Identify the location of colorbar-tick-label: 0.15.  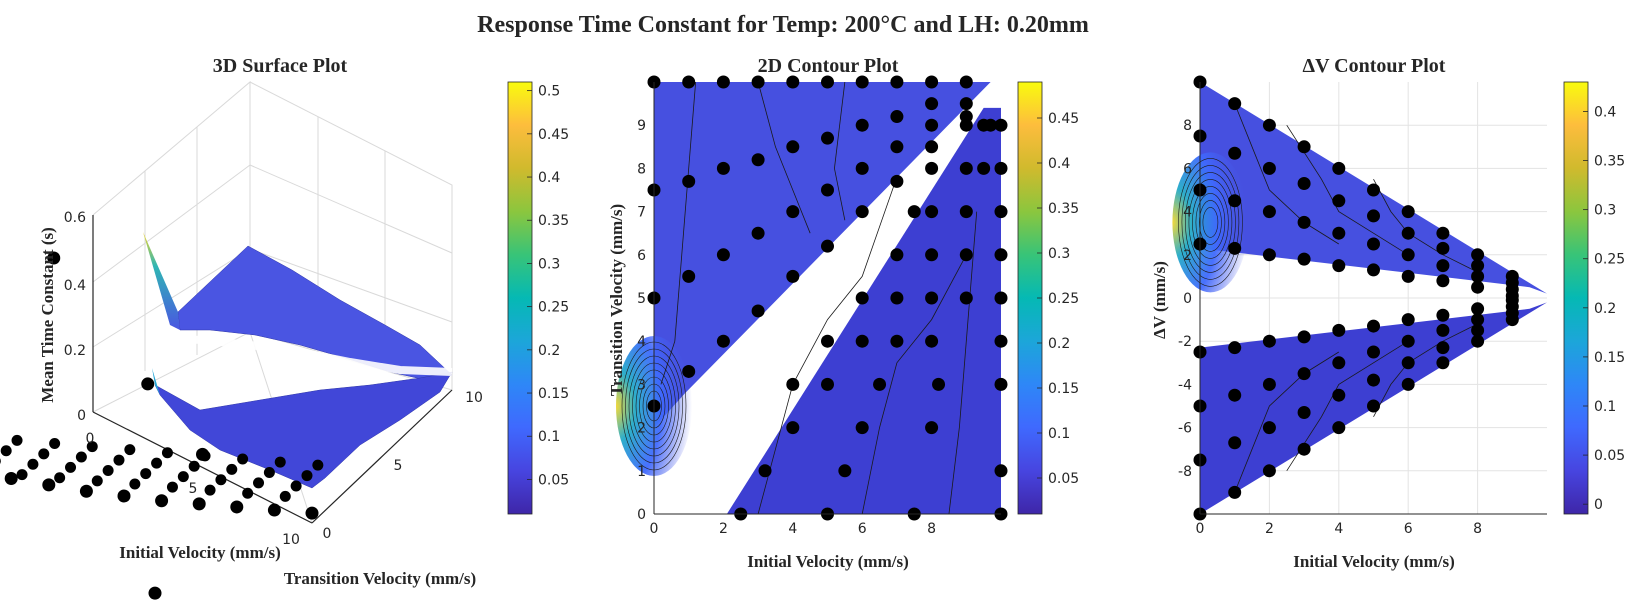
(1609, 358).